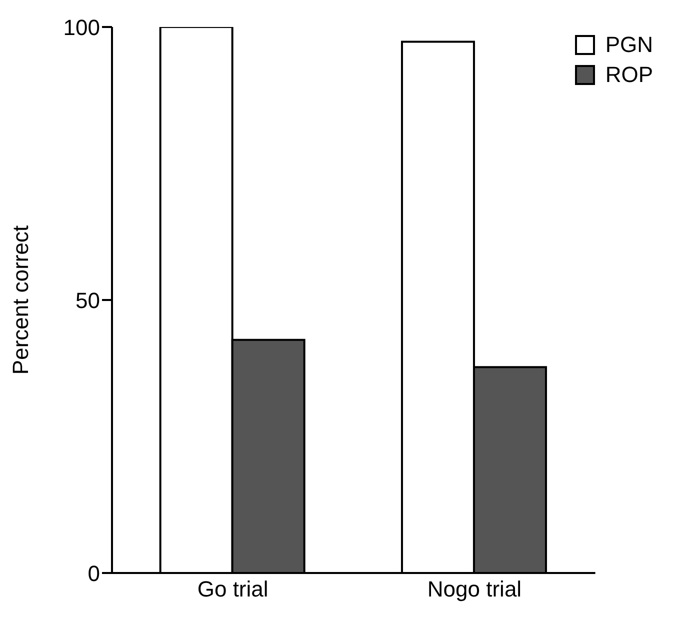  Describe the element at coordinates (232, 589) in the screenshot. I see `x-tick-label: Go trial` at that location.